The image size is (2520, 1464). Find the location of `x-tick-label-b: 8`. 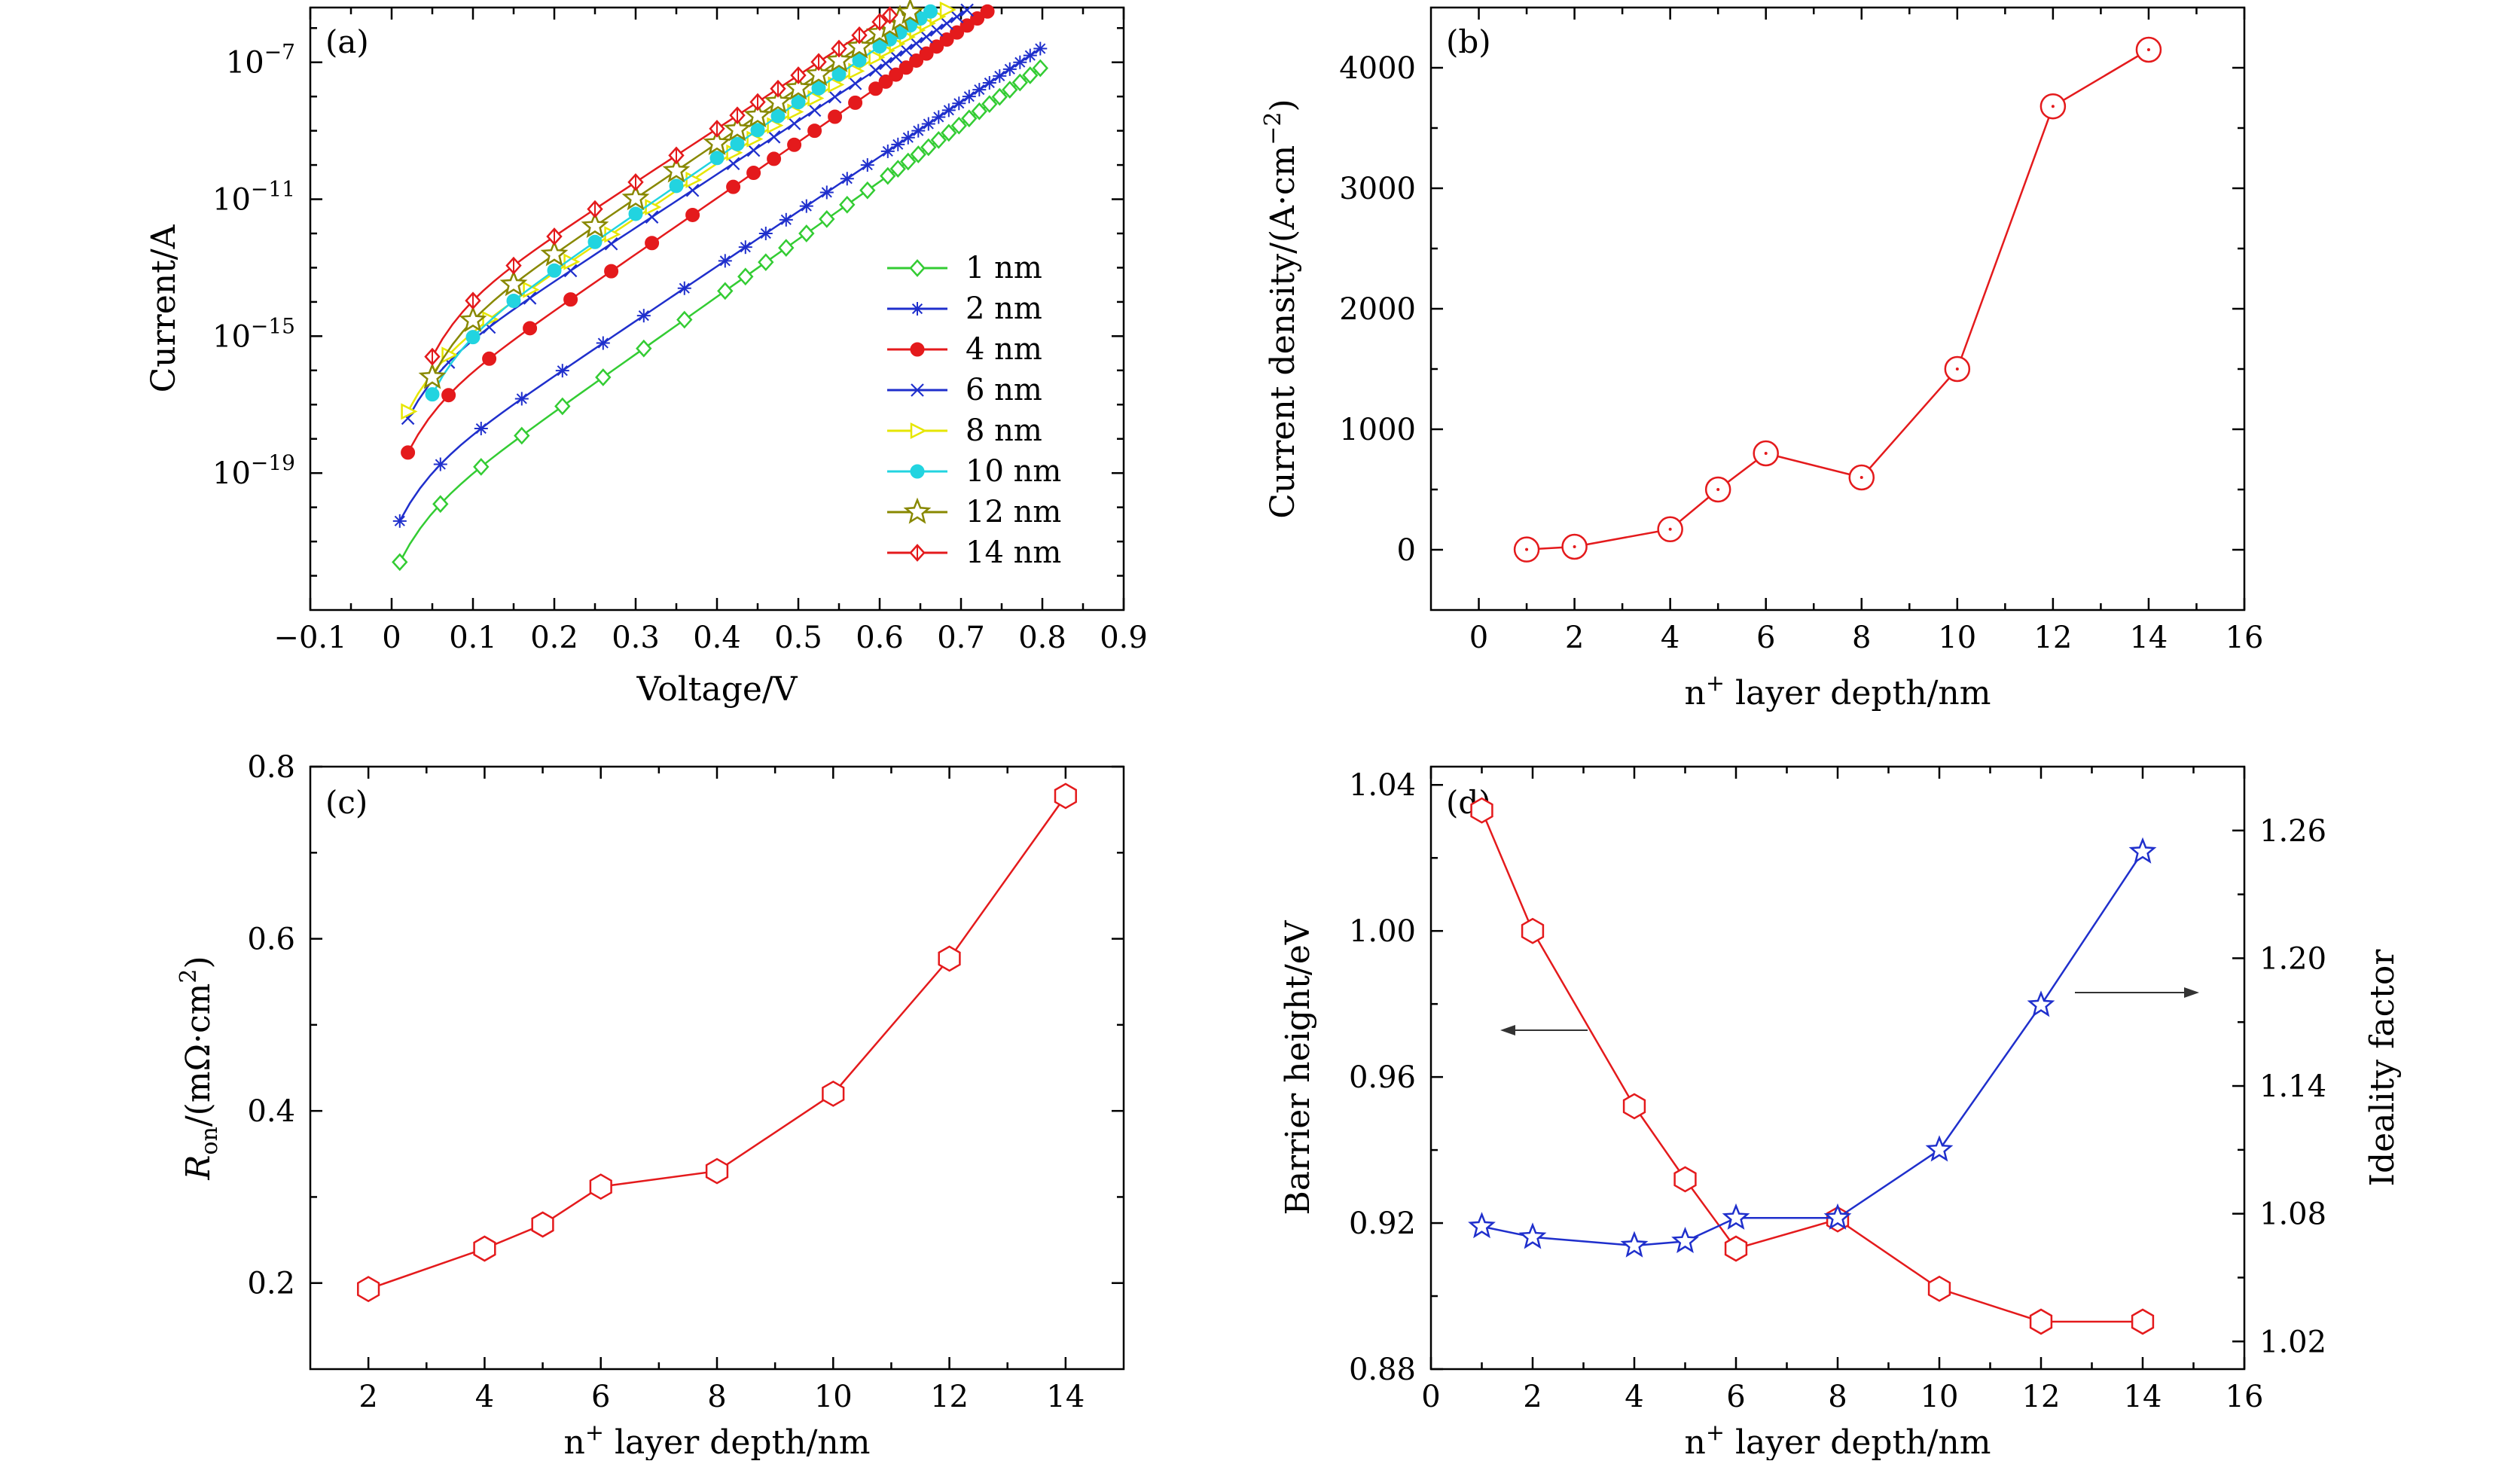

x-tick-label-b: 8 is located at coordinates (1861, 638).